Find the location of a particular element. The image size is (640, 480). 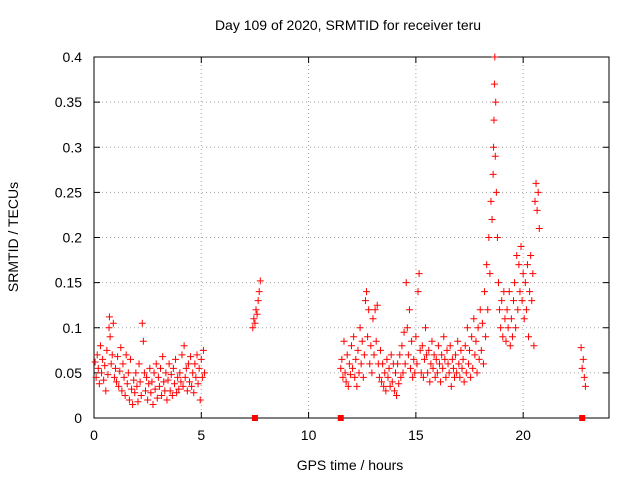

y-tick-label: 0 is located at coordinates (78, 418).